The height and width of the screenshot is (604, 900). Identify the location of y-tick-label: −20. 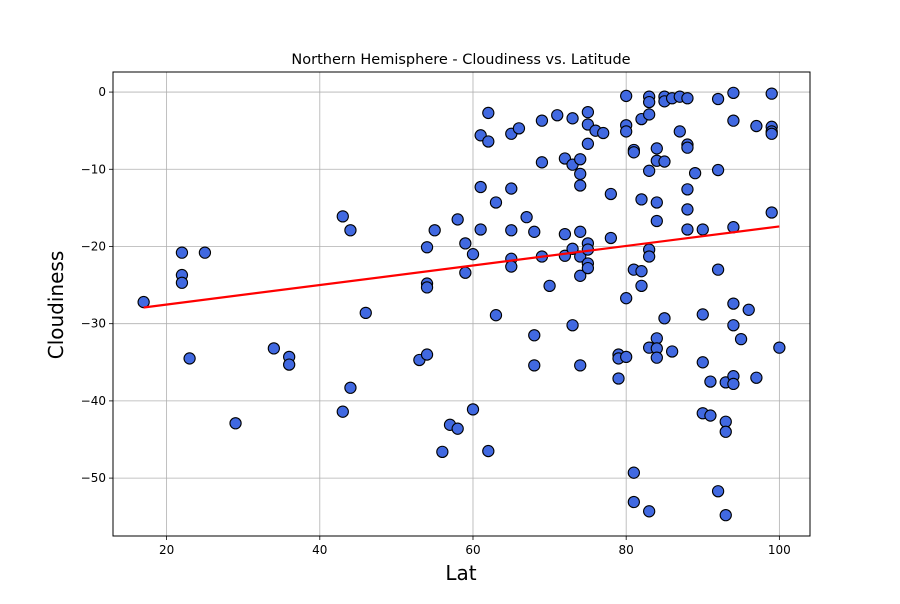
(93, 246).